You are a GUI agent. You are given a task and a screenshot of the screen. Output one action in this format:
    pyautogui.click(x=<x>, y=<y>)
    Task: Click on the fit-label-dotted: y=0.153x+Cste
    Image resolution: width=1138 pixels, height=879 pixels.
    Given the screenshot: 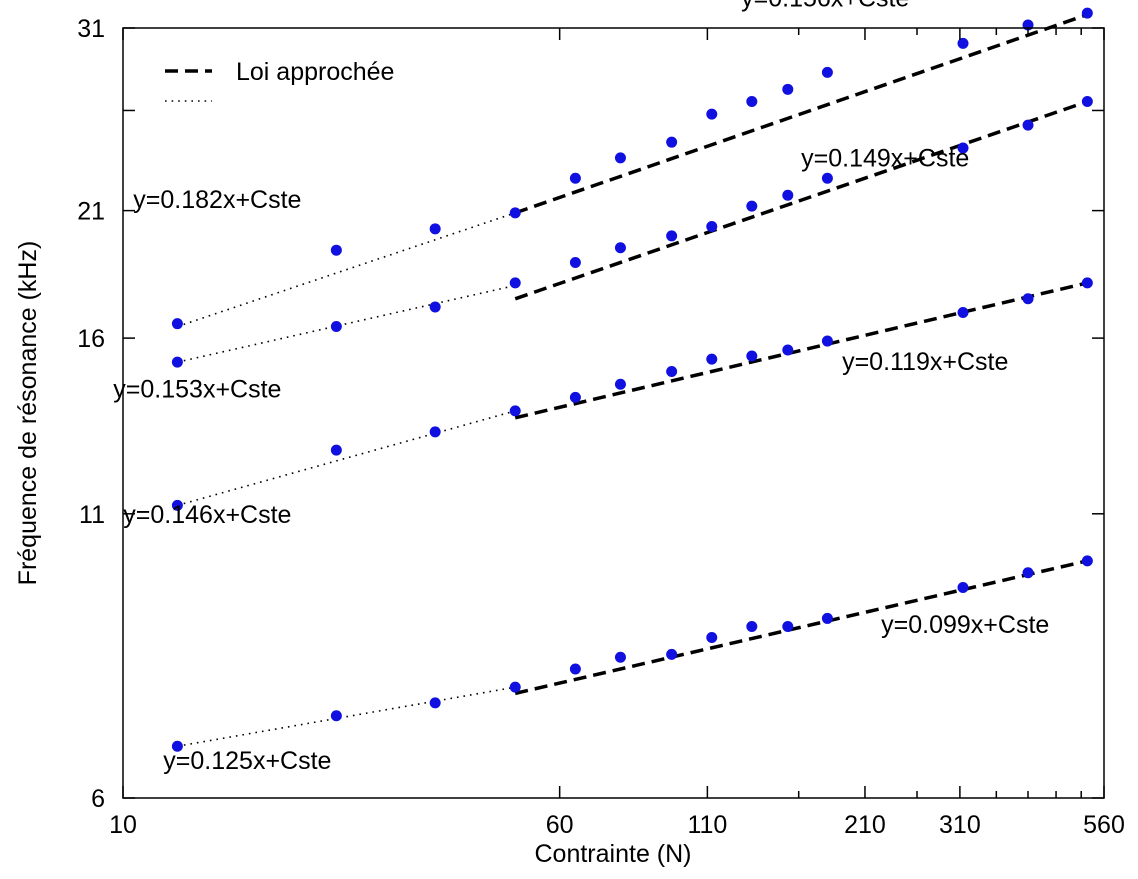 What is the action you would take?
    pyautogui.click(x=197, y=389)
    